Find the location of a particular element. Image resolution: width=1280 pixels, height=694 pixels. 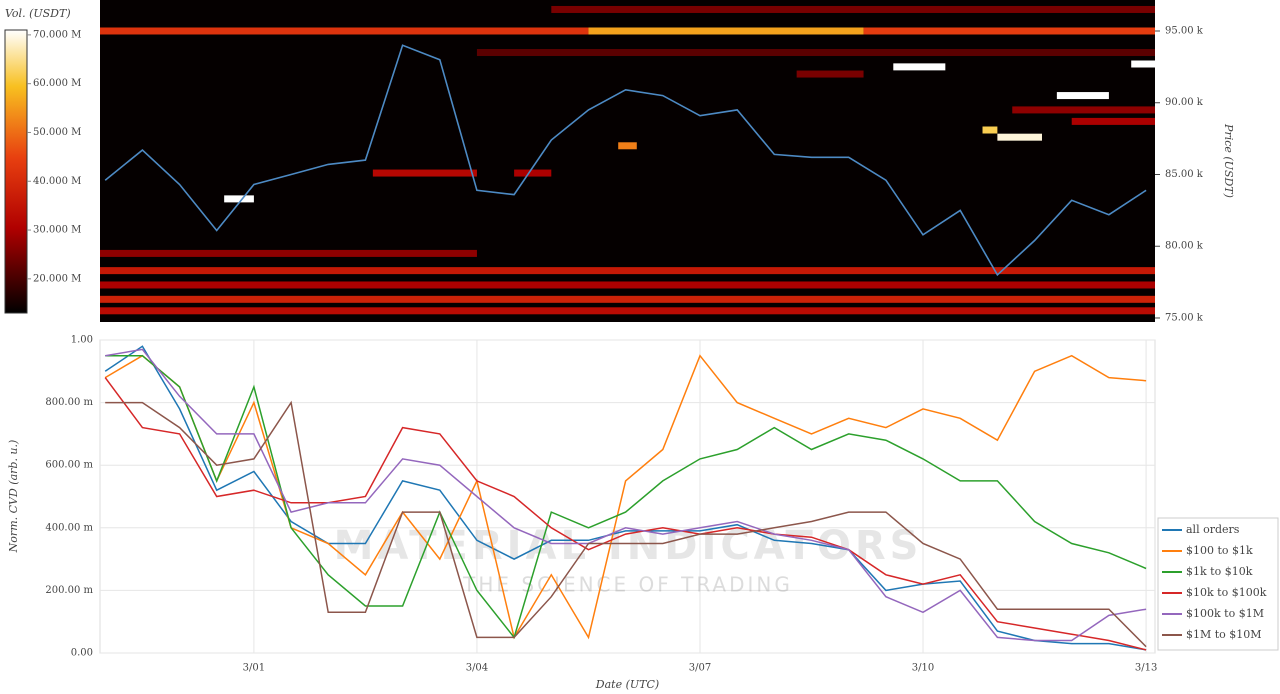

x-tick-label: 3/07 is located at coordinates (700, 668).